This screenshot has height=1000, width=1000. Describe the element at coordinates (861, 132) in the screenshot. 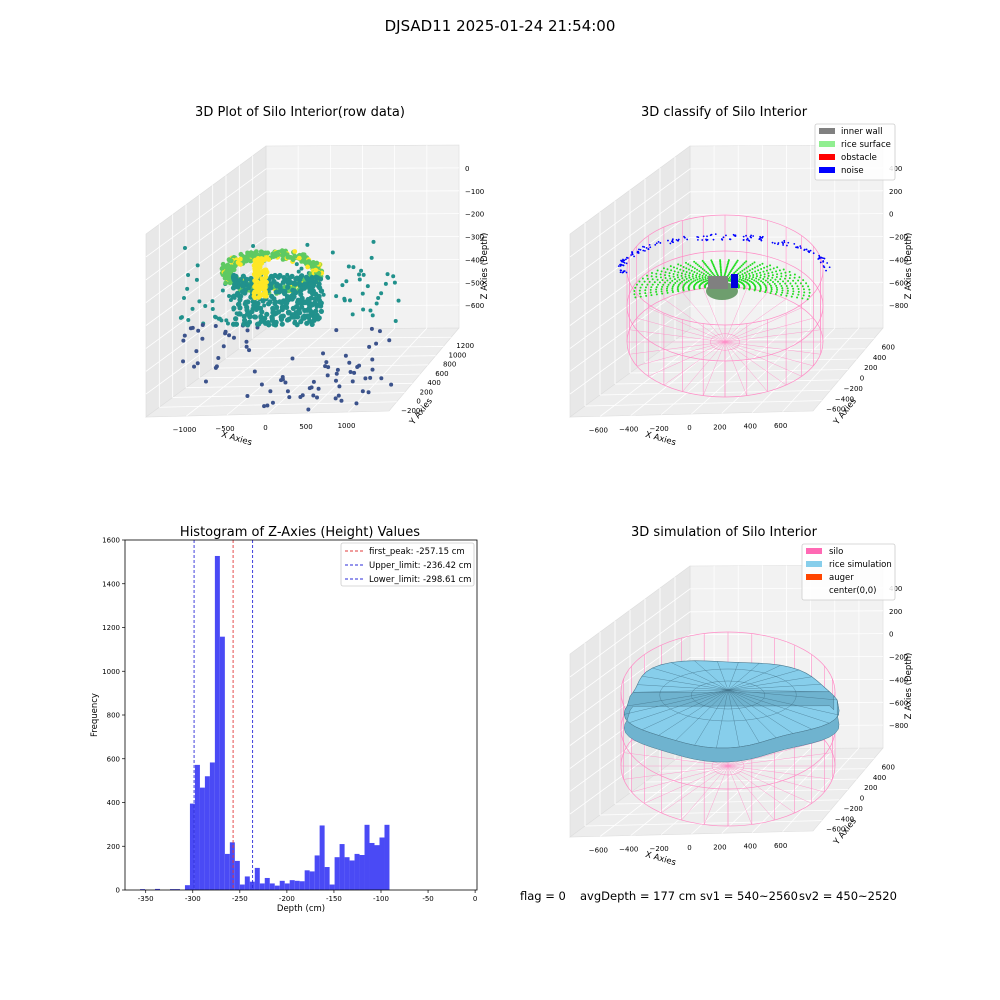

I see `legend-label-inner-wall: inner wall` at that location.